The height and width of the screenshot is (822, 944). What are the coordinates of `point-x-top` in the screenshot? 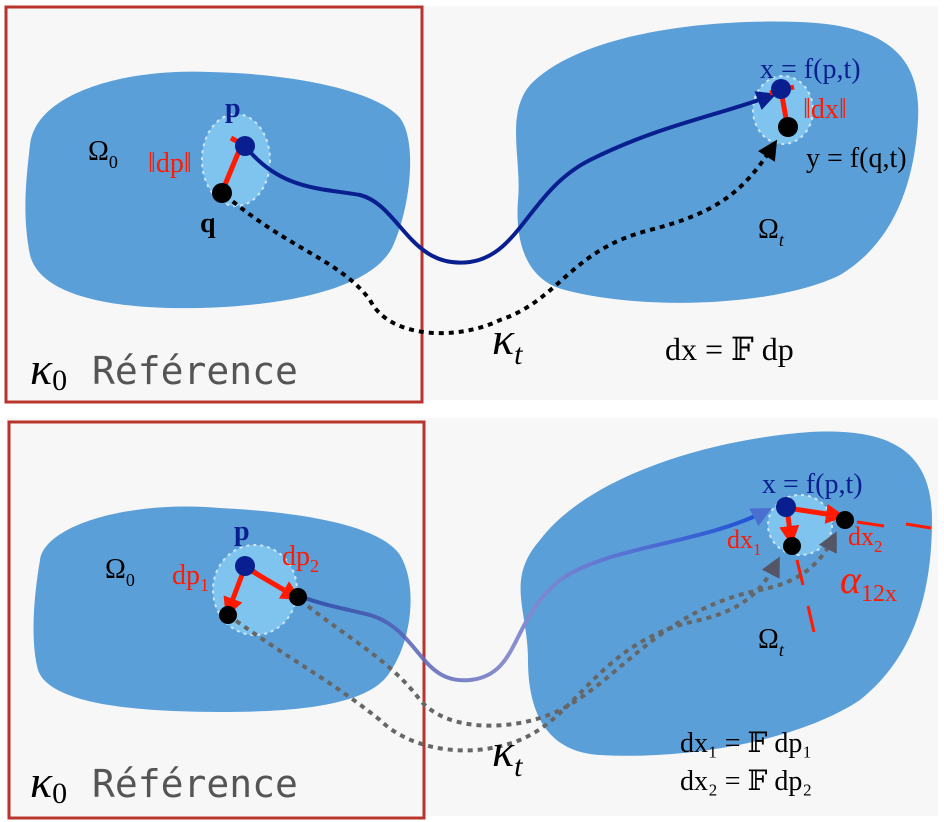 It's located at (781, 89).